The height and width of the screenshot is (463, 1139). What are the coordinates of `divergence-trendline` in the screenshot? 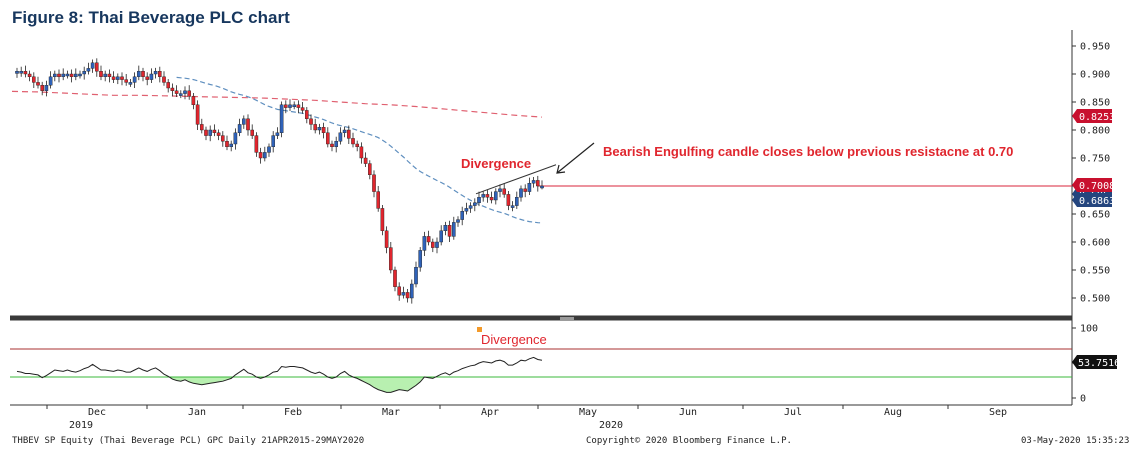 It's located at (516, 179).